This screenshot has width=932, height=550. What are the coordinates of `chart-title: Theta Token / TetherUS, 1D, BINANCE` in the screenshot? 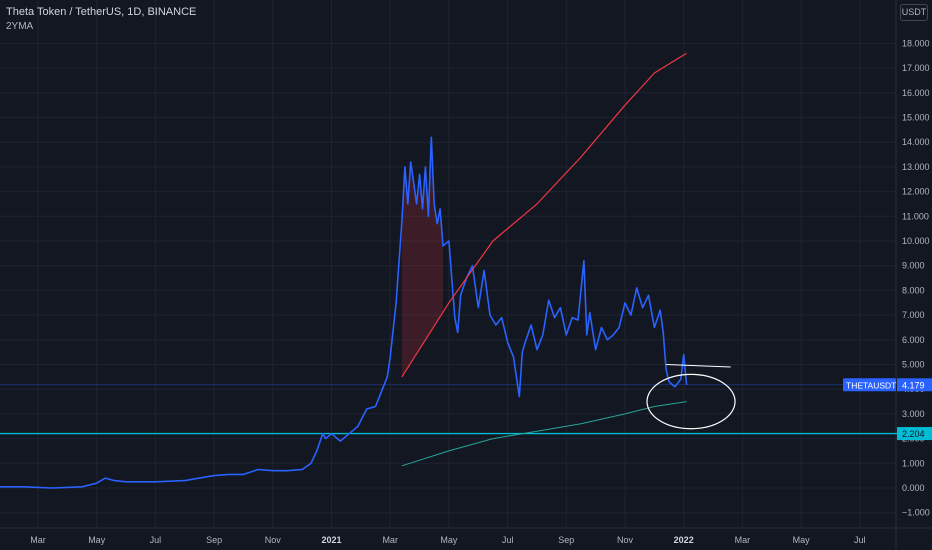 It's located at (101, 12).